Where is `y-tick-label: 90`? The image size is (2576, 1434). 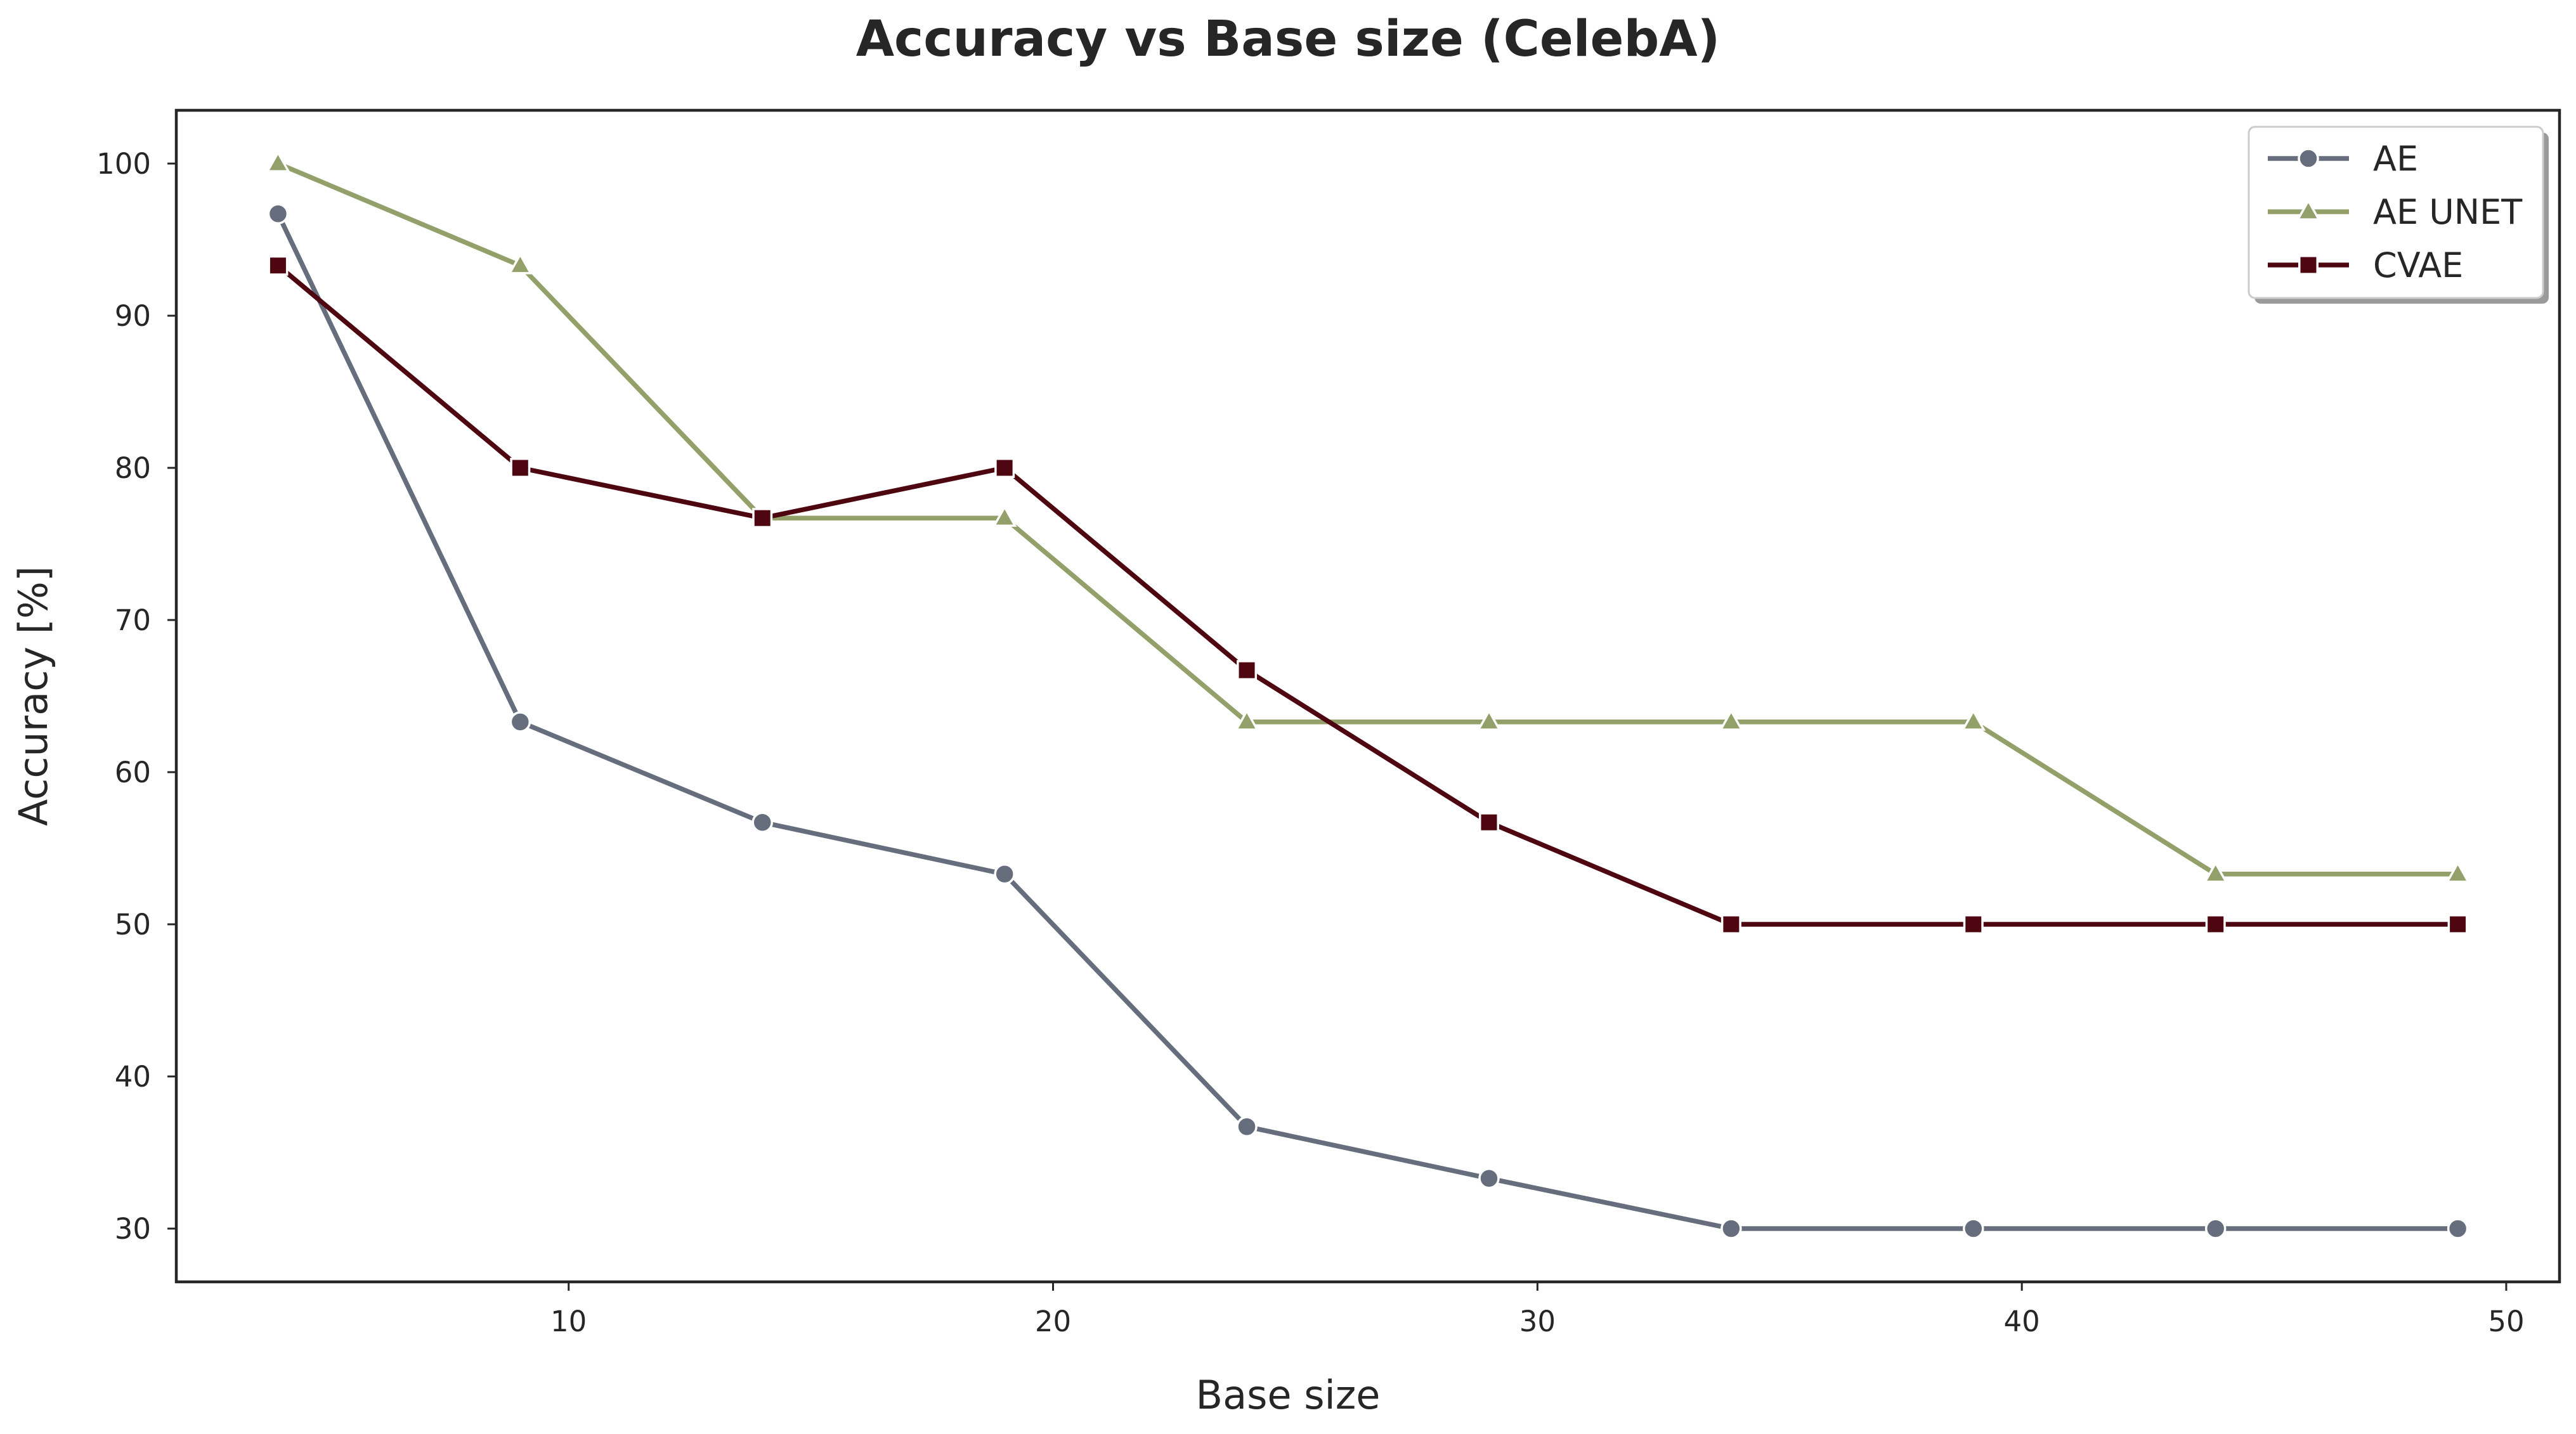 y-tick-label: 90 is located at coordinates (133, 316).